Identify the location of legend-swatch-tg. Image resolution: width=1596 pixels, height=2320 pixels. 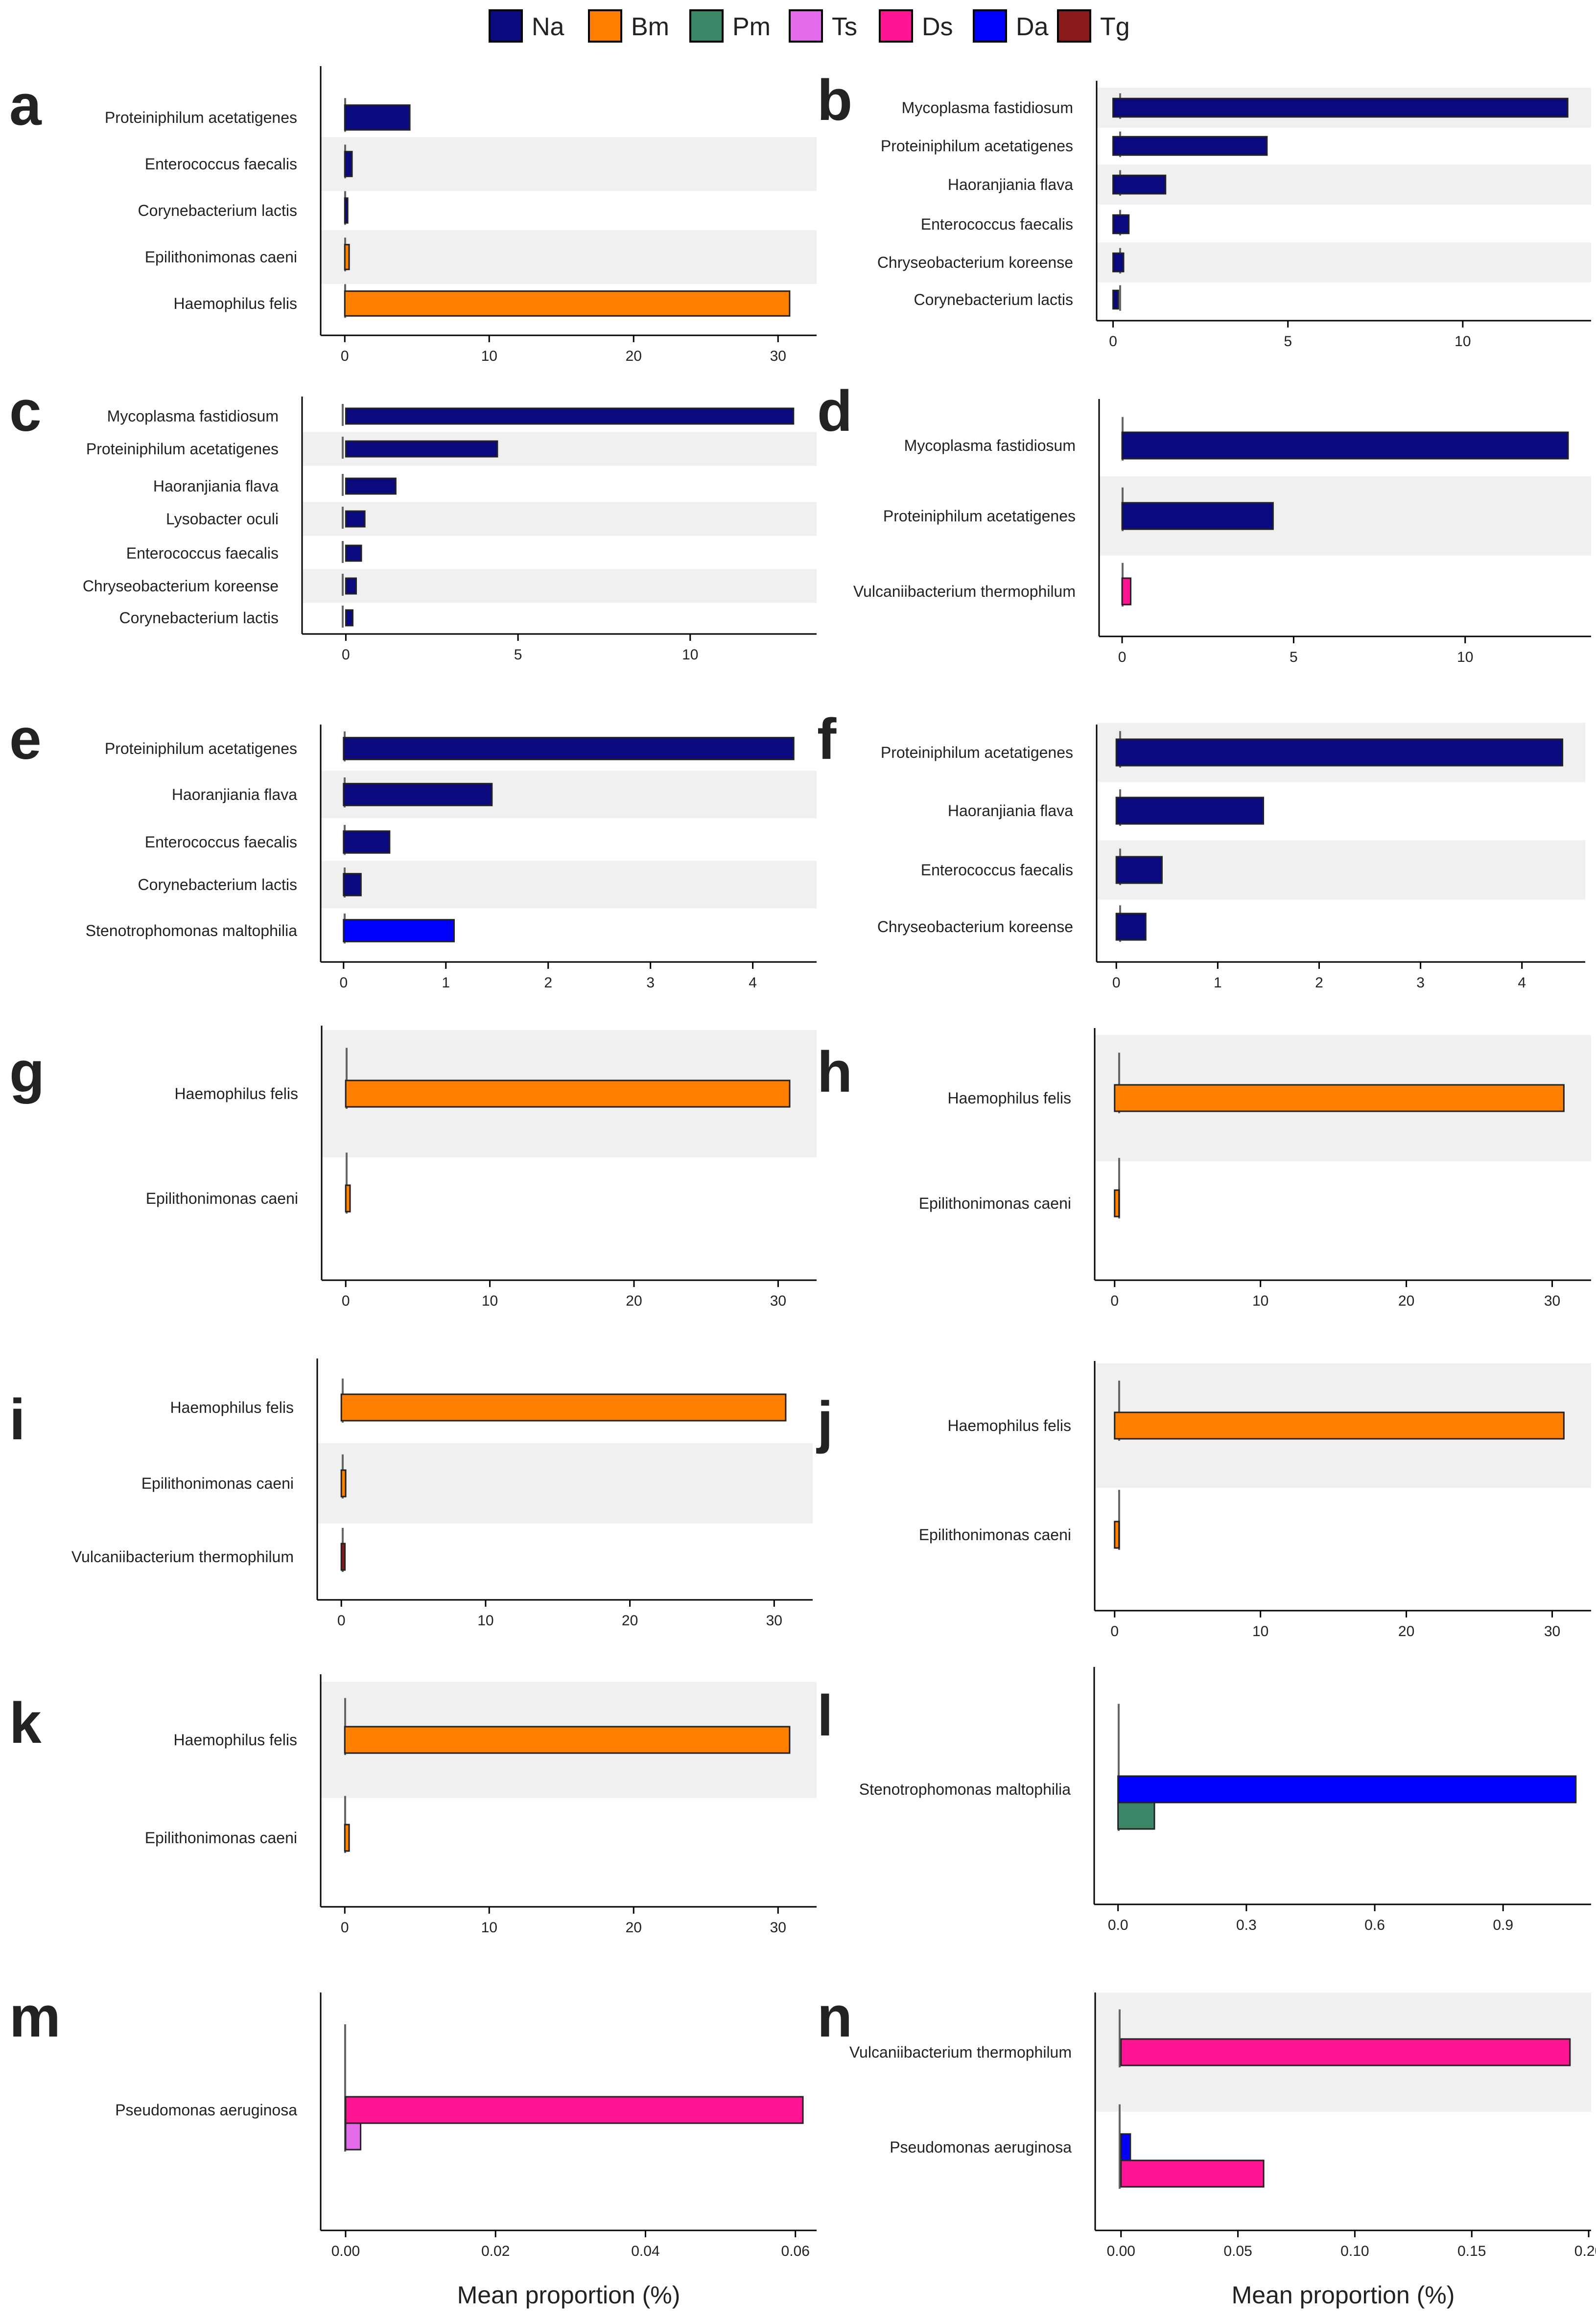
(1074, 26).